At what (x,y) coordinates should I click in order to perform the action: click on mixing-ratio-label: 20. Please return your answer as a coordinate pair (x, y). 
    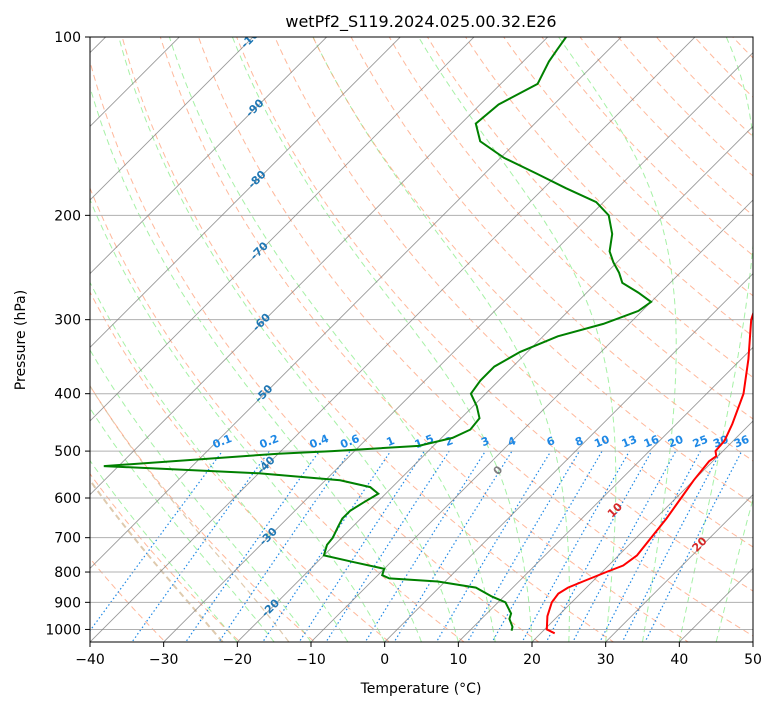
    Looking at the image, I should click on (675, 442).